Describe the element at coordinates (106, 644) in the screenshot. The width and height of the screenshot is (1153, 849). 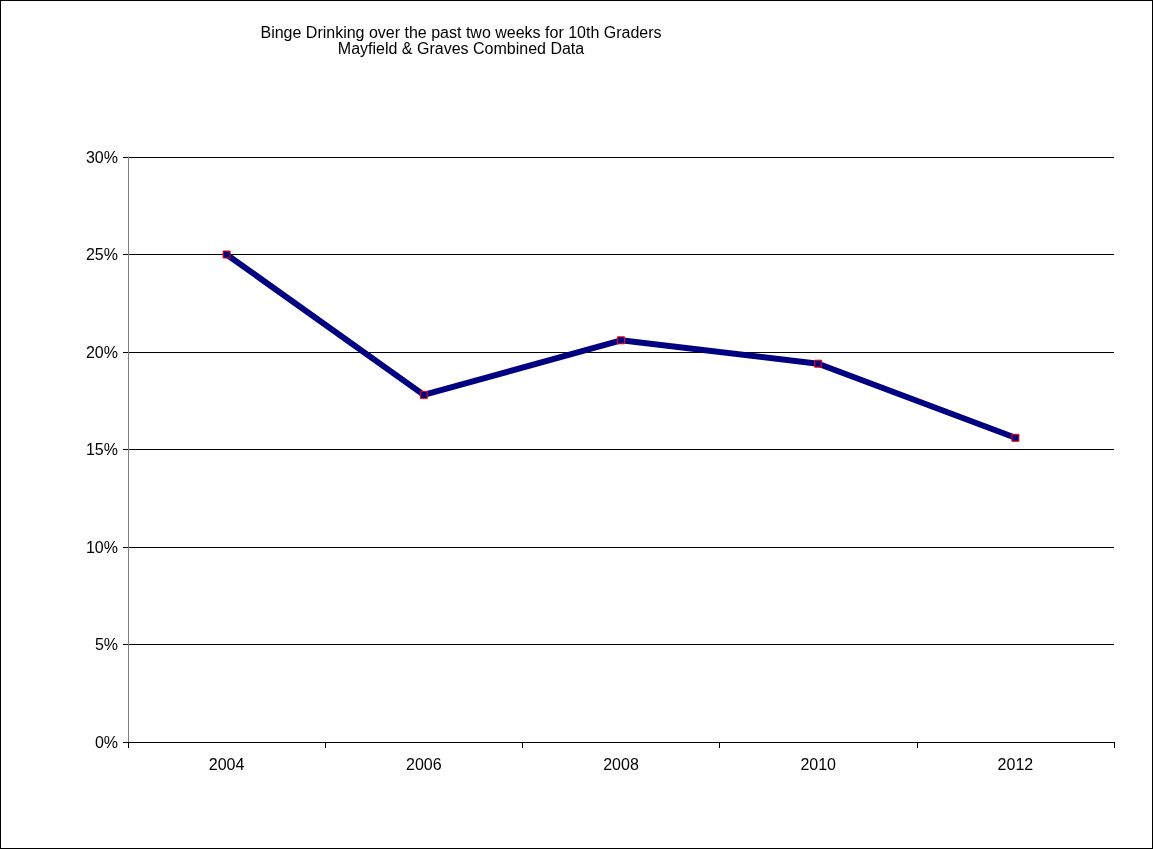
I see `y-tick-label: 5%` at that location.